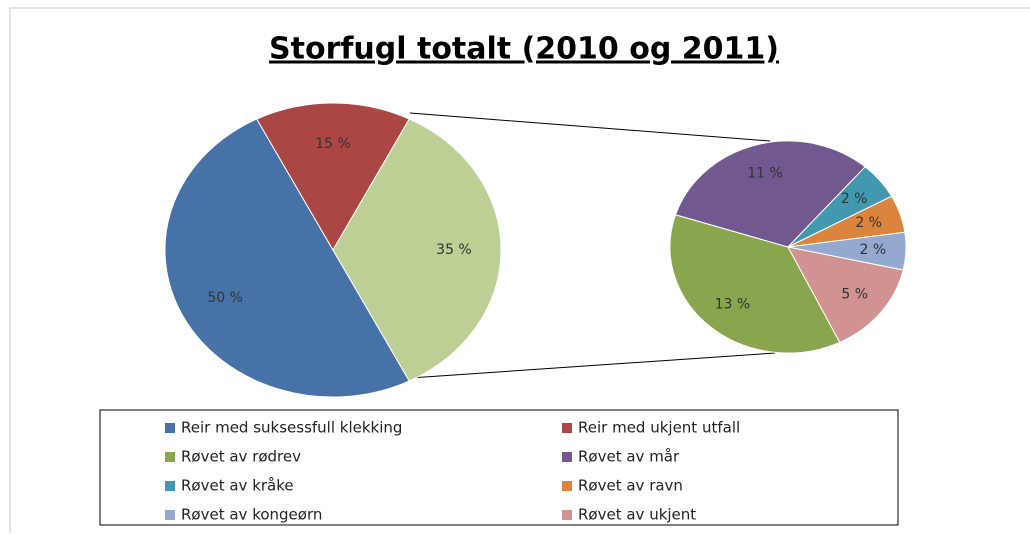 This screenshot has height=537, width=1030. Describe the element at coordinates (225, 298) in the screenshot. I see `data-label: 50 %` at that location.